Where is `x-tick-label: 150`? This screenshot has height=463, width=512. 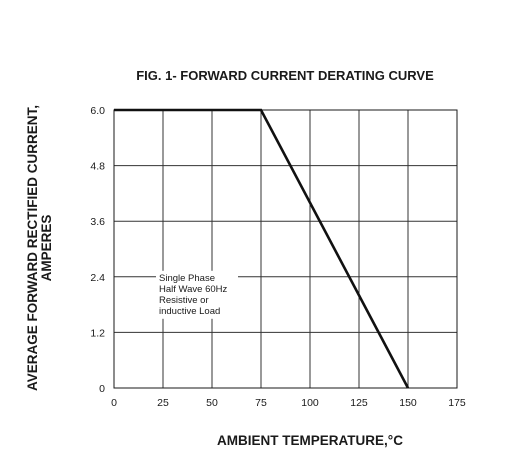 x-tick-label: 150 is located at coordinates (408, 403).